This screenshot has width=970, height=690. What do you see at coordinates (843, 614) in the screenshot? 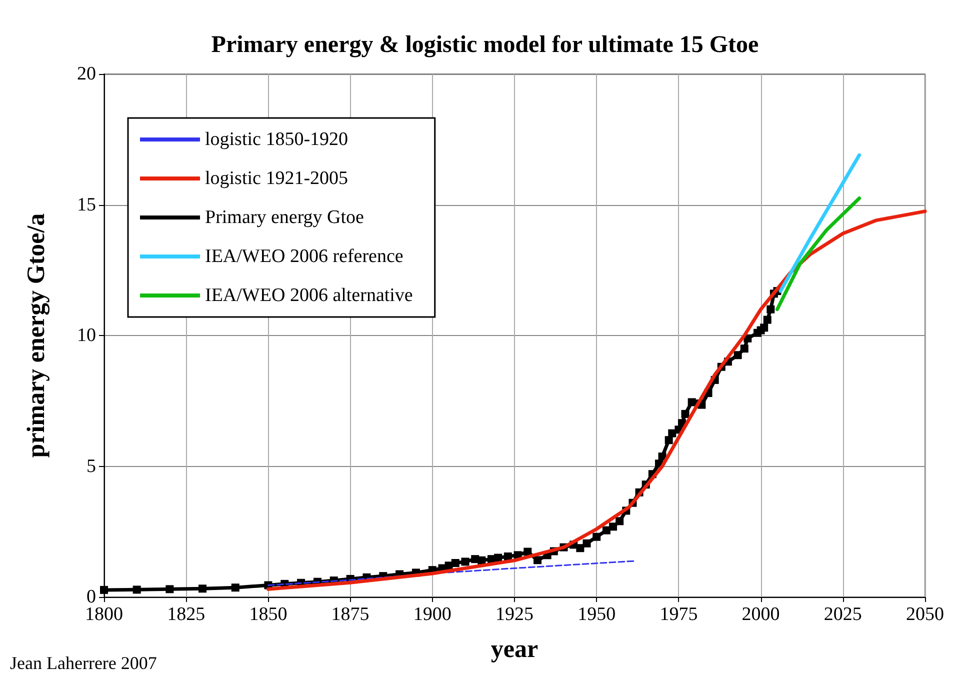
I see `x-tick-label: 2025` at bounding box center [843, 614].